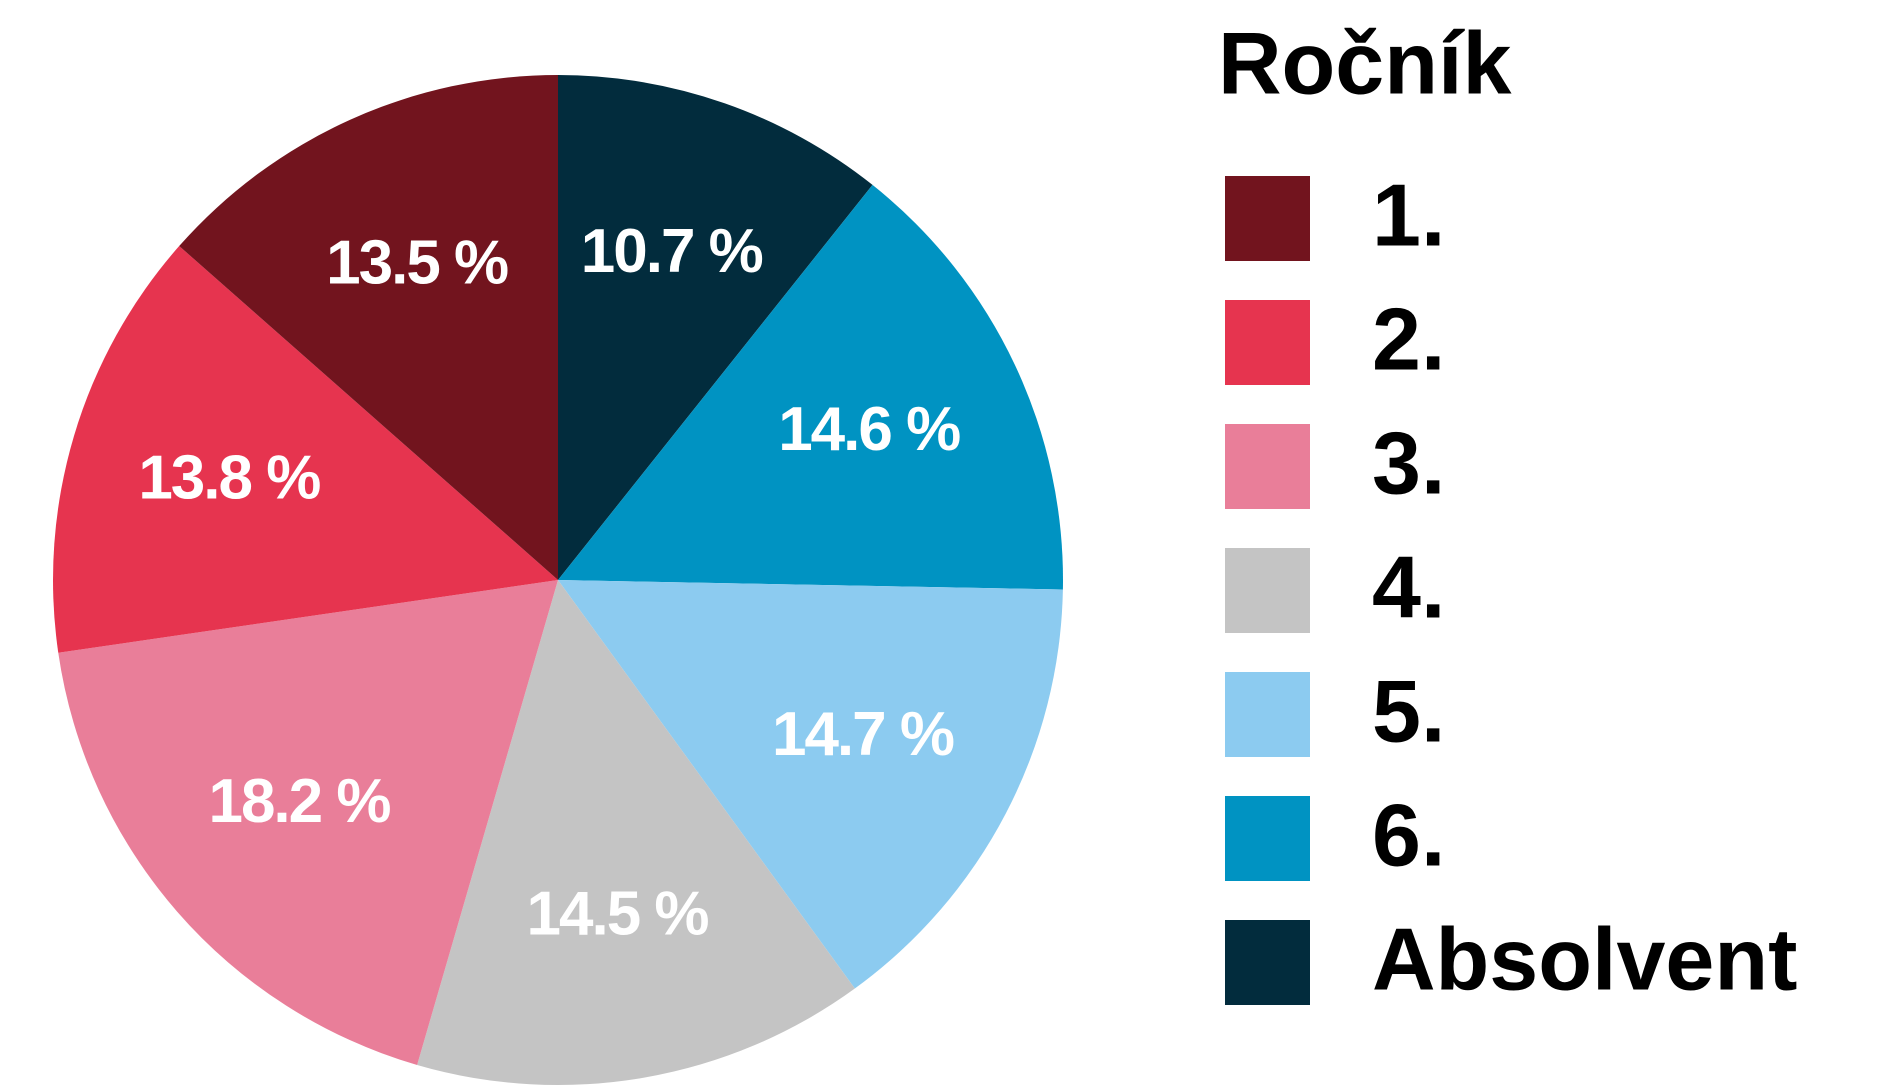  What do you see at coordinates (1408, 338) in the screenshot?
I see `legend-label: 2.` at bounding box center [1408, 338].